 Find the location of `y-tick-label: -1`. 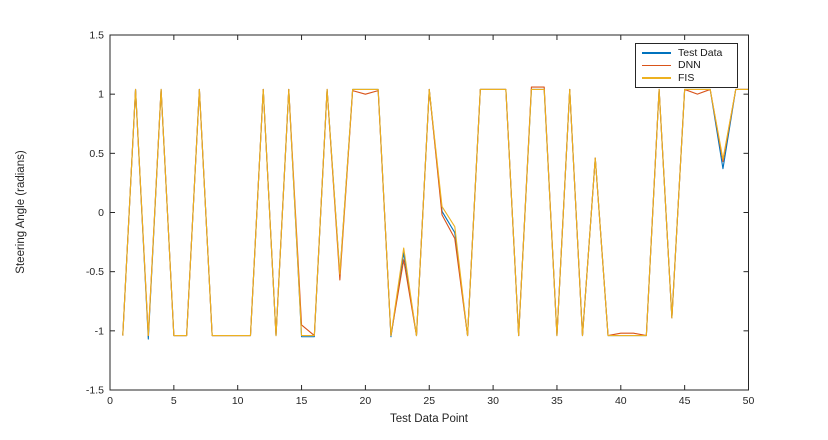

y-tick-label: -1 is located at coordinates (99, 331).